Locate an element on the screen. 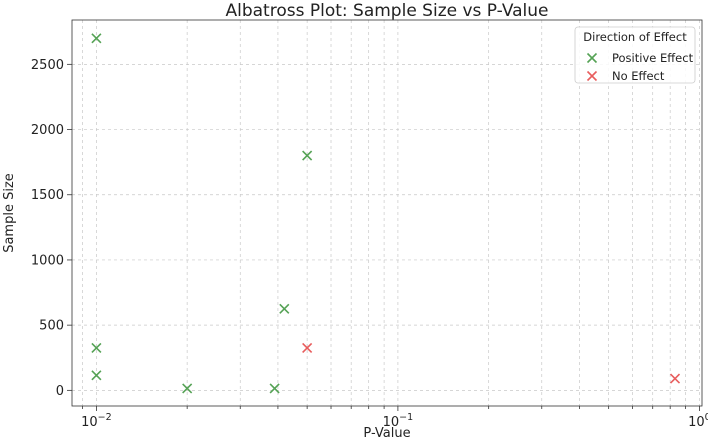 The image size is (708, 441). y-tick-label: 1500 is located at coordinates (47, 195).